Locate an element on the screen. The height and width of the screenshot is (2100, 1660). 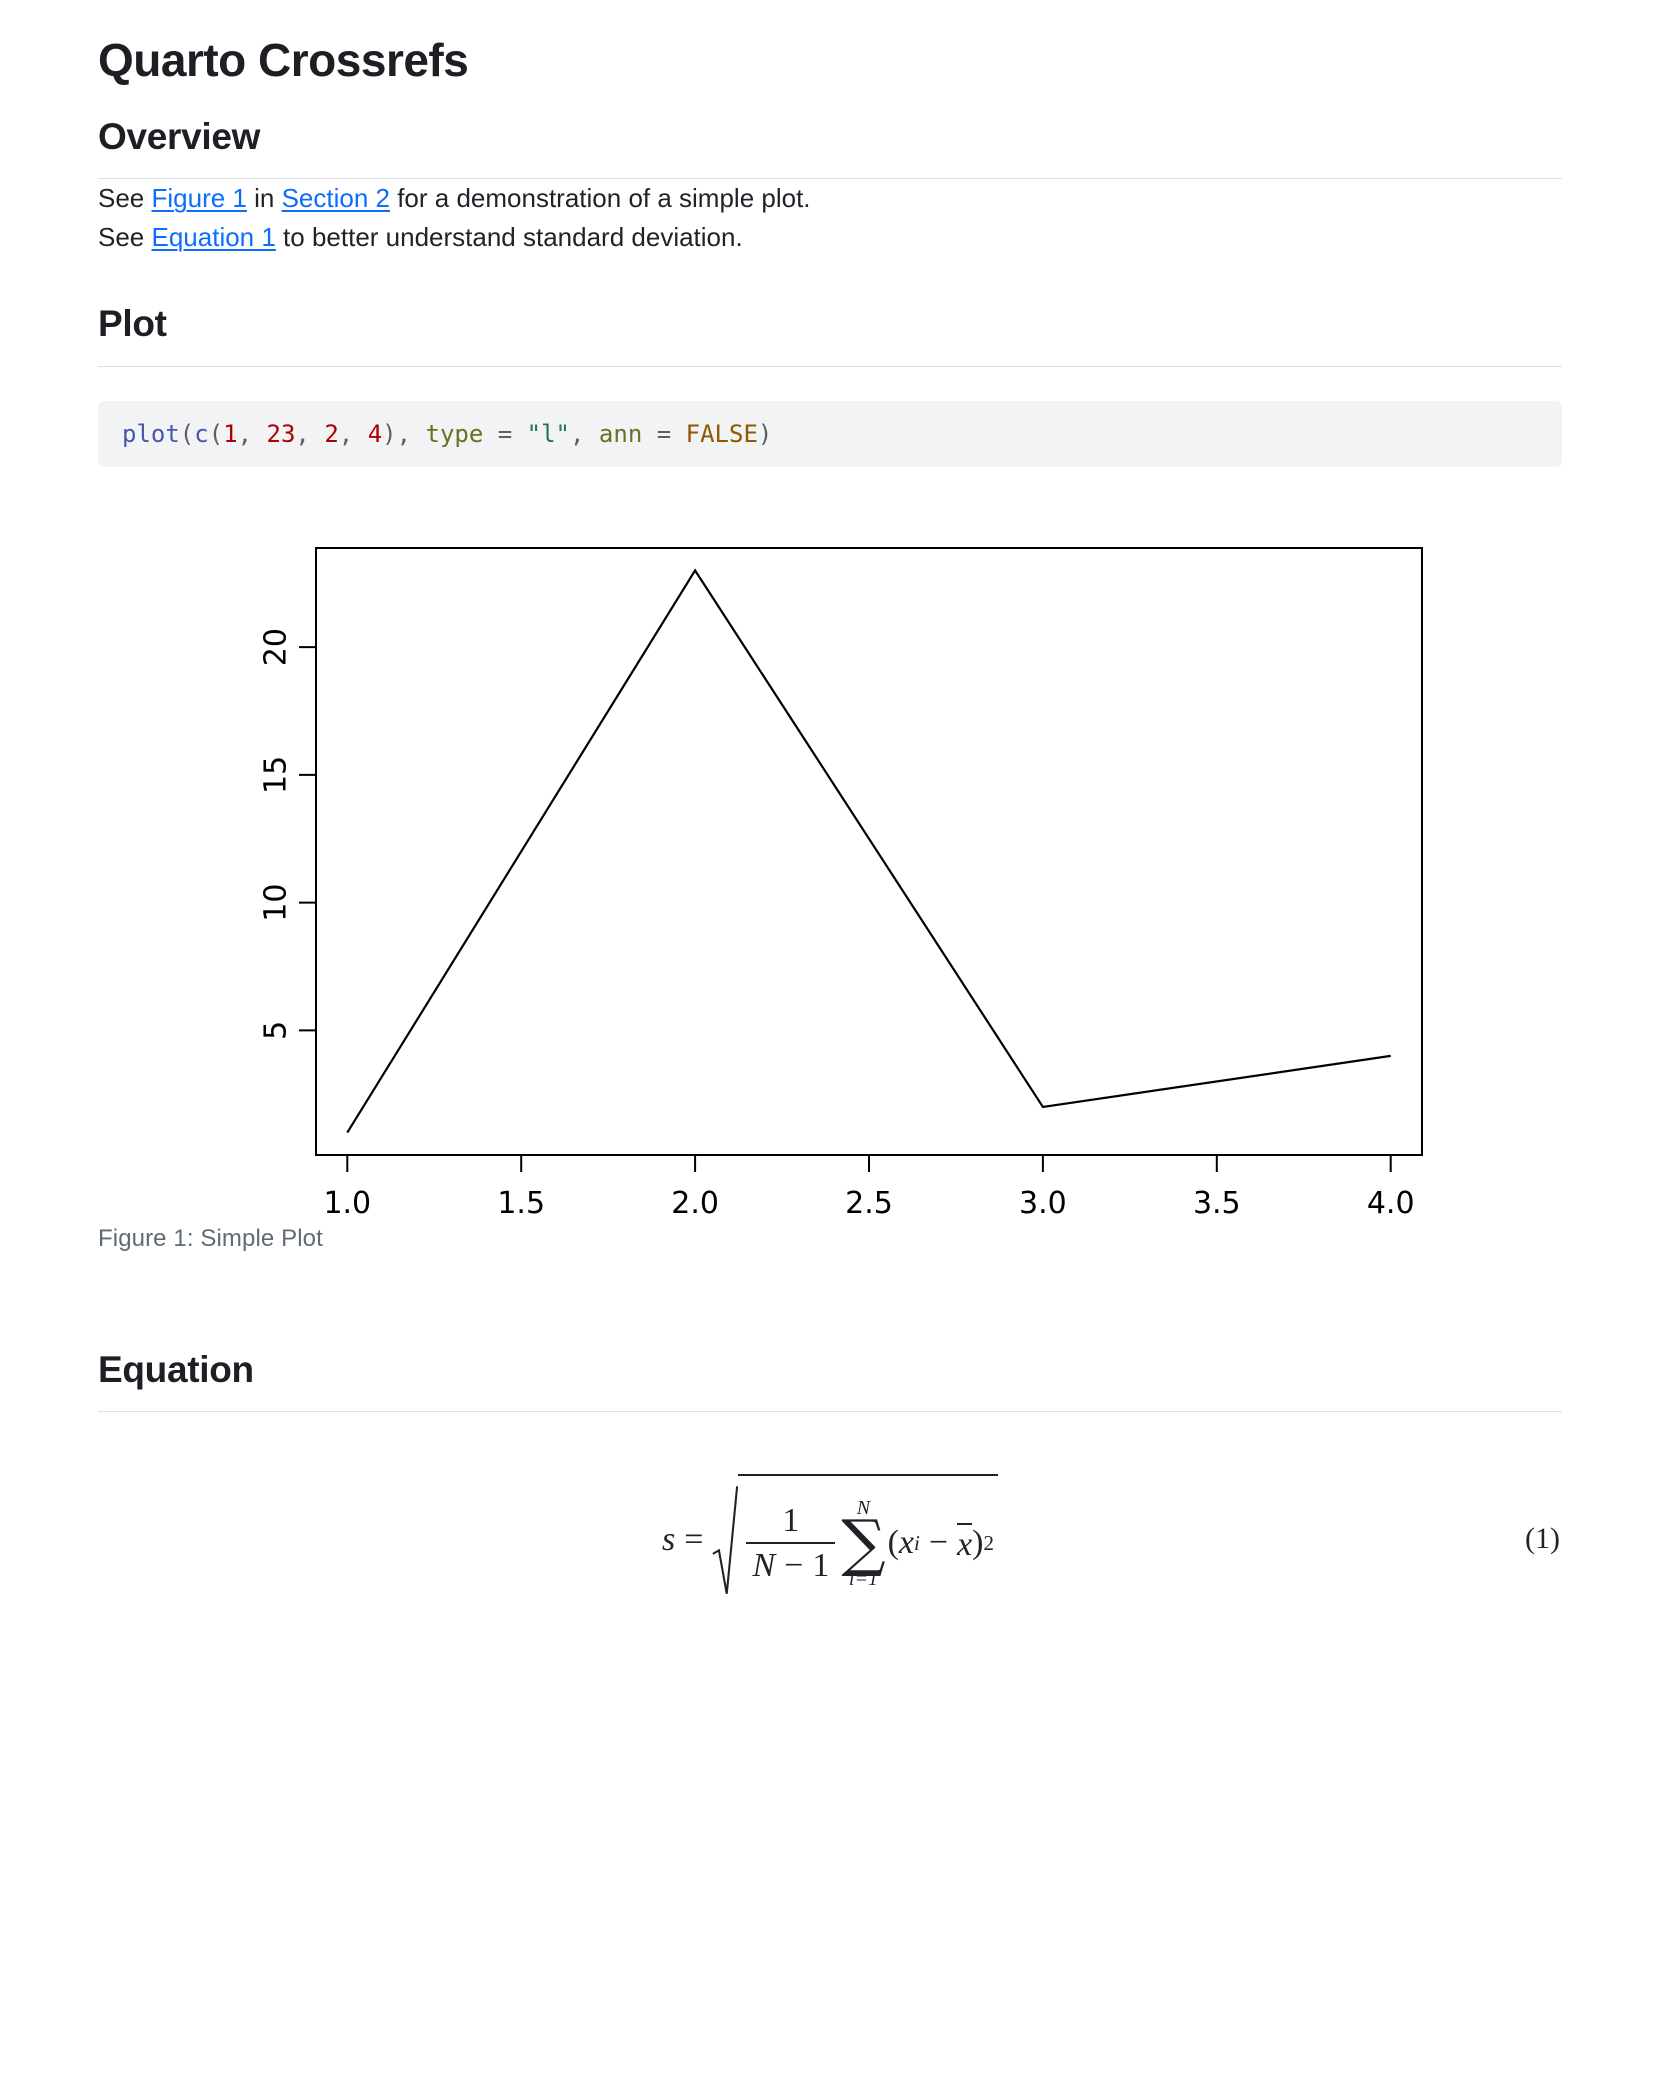
sigma-icon: ∑ is located at coordinates (863, 1542).